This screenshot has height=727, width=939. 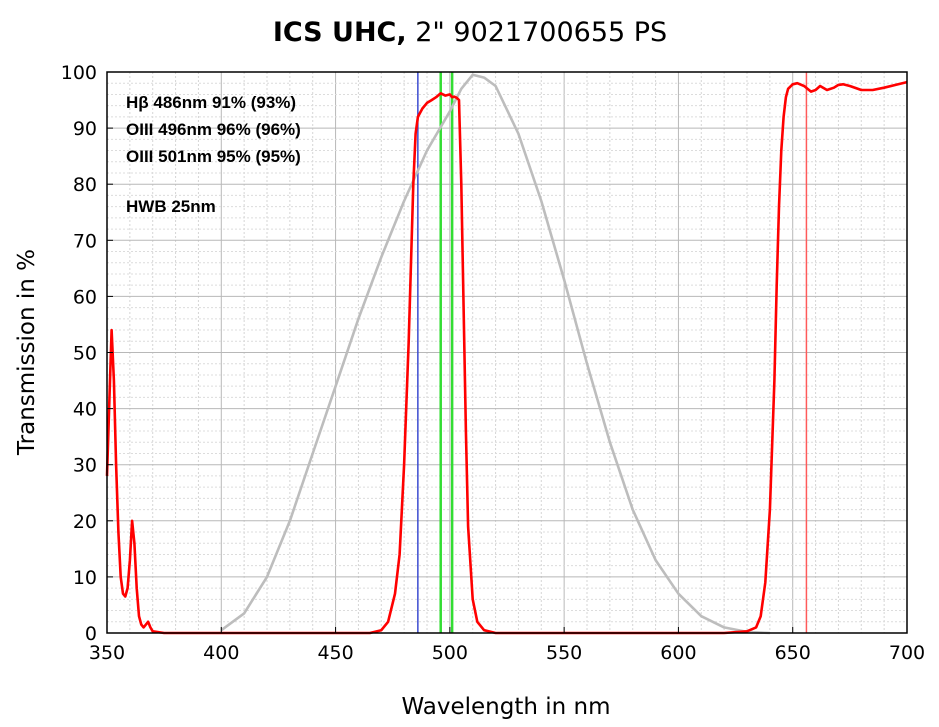 What do you see at coordinates (85, 297) in the screenshot?
I see `y-tick-label: 60` at bounding box center [85, 297].